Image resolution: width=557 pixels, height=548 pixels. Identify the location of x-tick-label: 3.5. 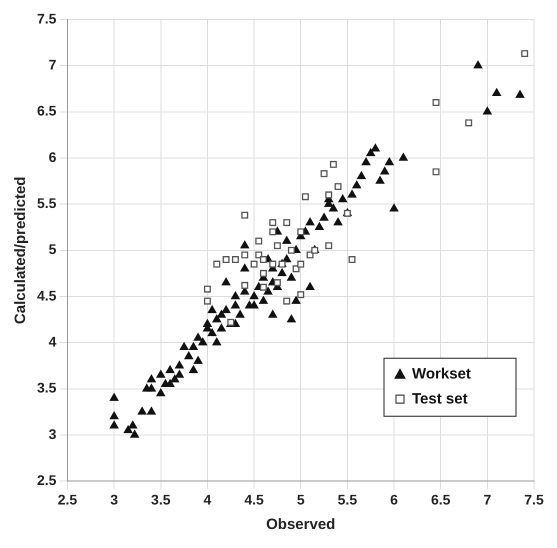
(161, 499).